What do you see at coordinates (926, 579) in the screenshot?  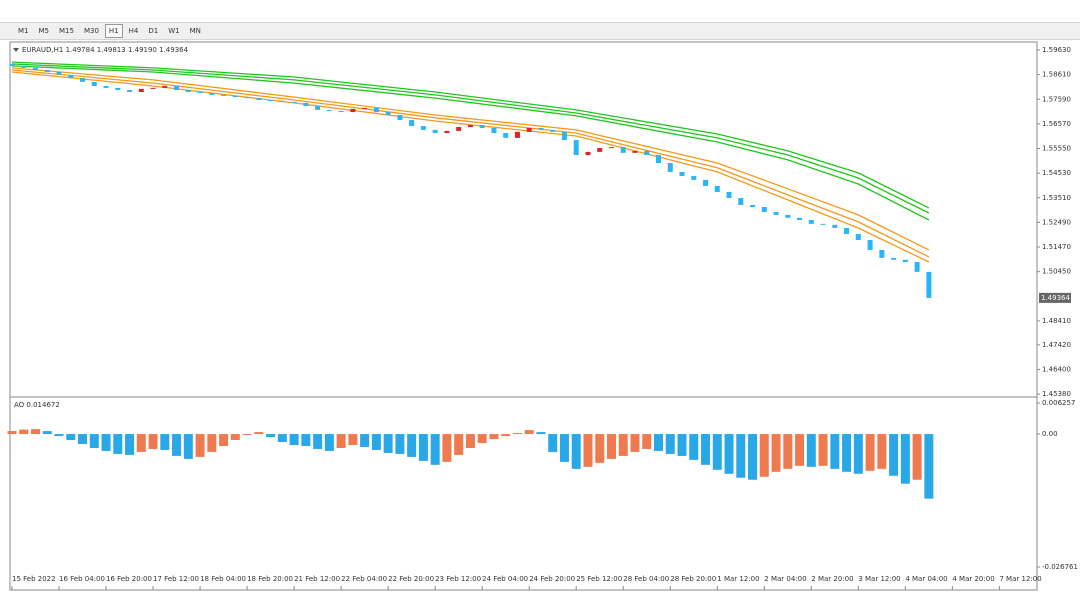 I see `x-tick-label: 4 Mar 04:00` at bounding box center [926, 579].